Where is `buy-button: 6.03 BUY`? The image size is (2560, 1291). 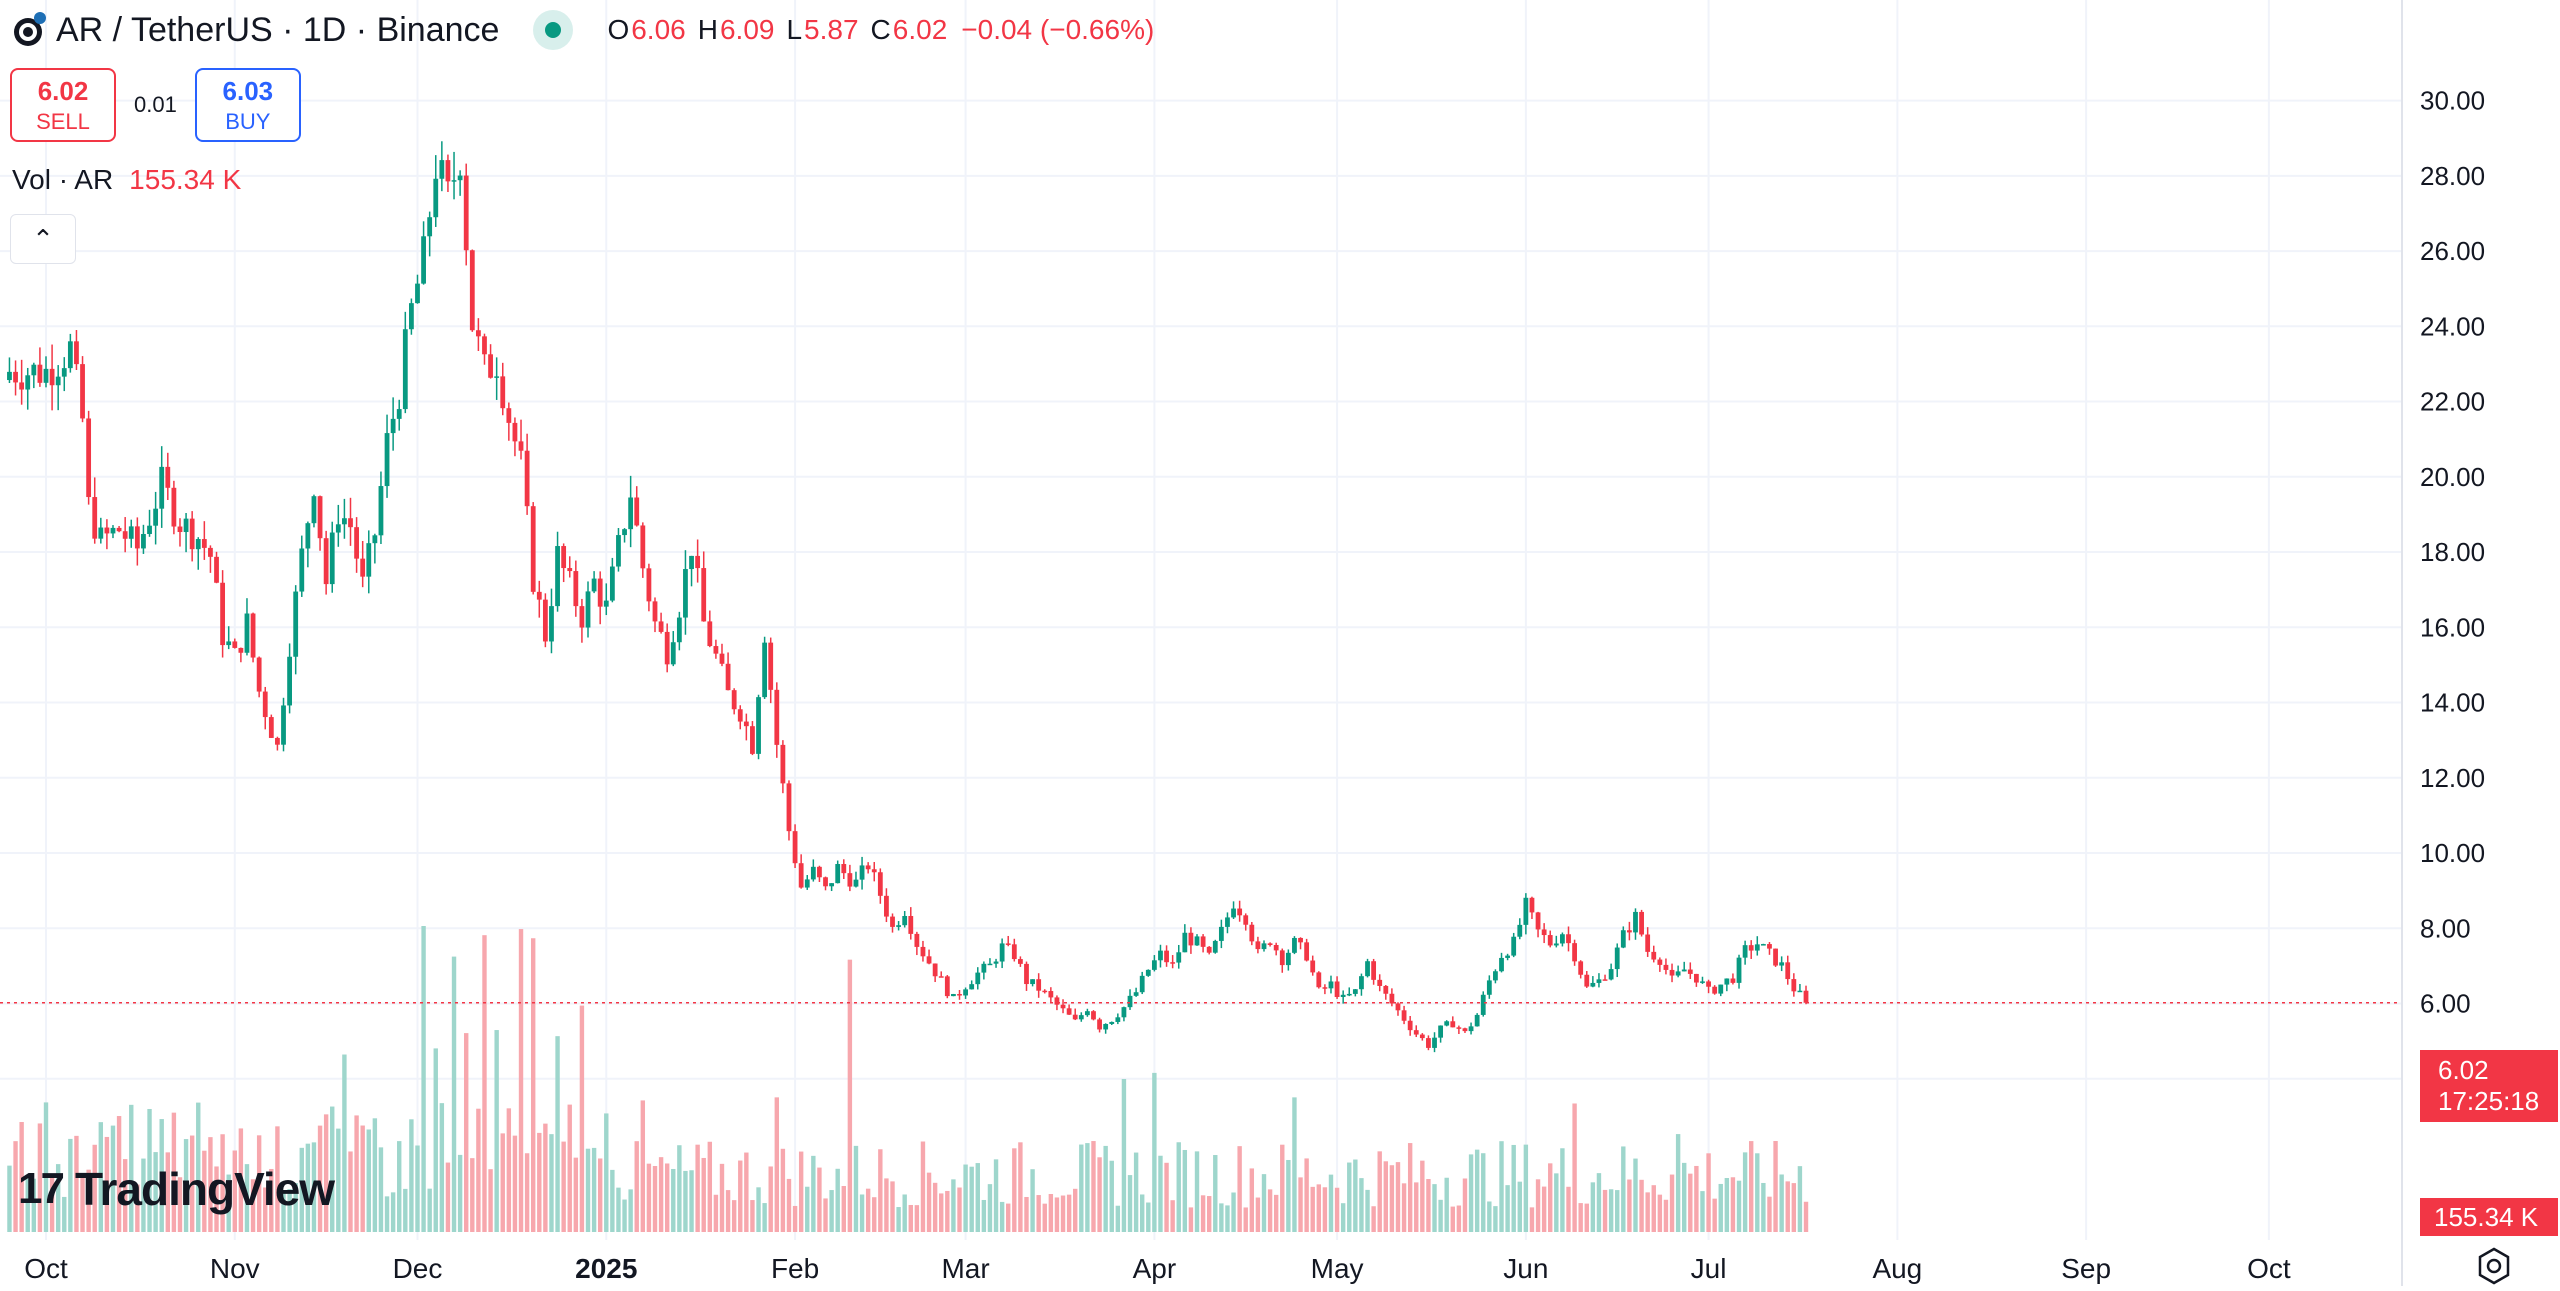 buy-button: 6.03 BUY is located at coordinates (247, 105).